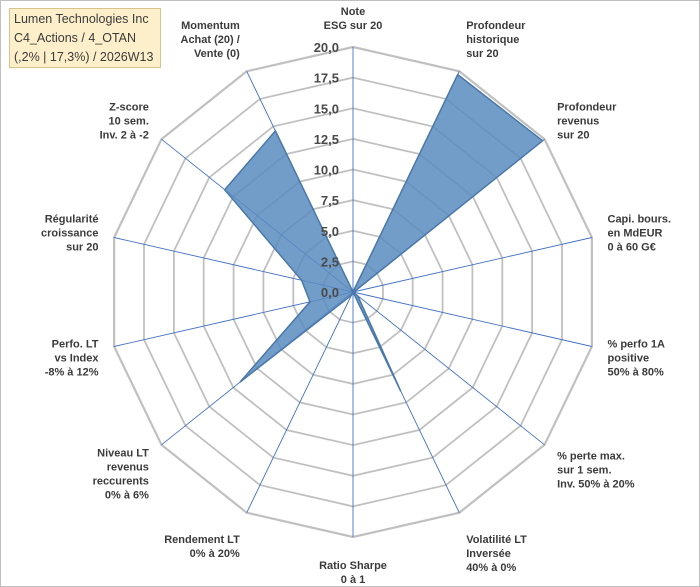  Describe the element at coordinates (330, 231) in the screenshot. I see `tick-label: 5,0` at that location.